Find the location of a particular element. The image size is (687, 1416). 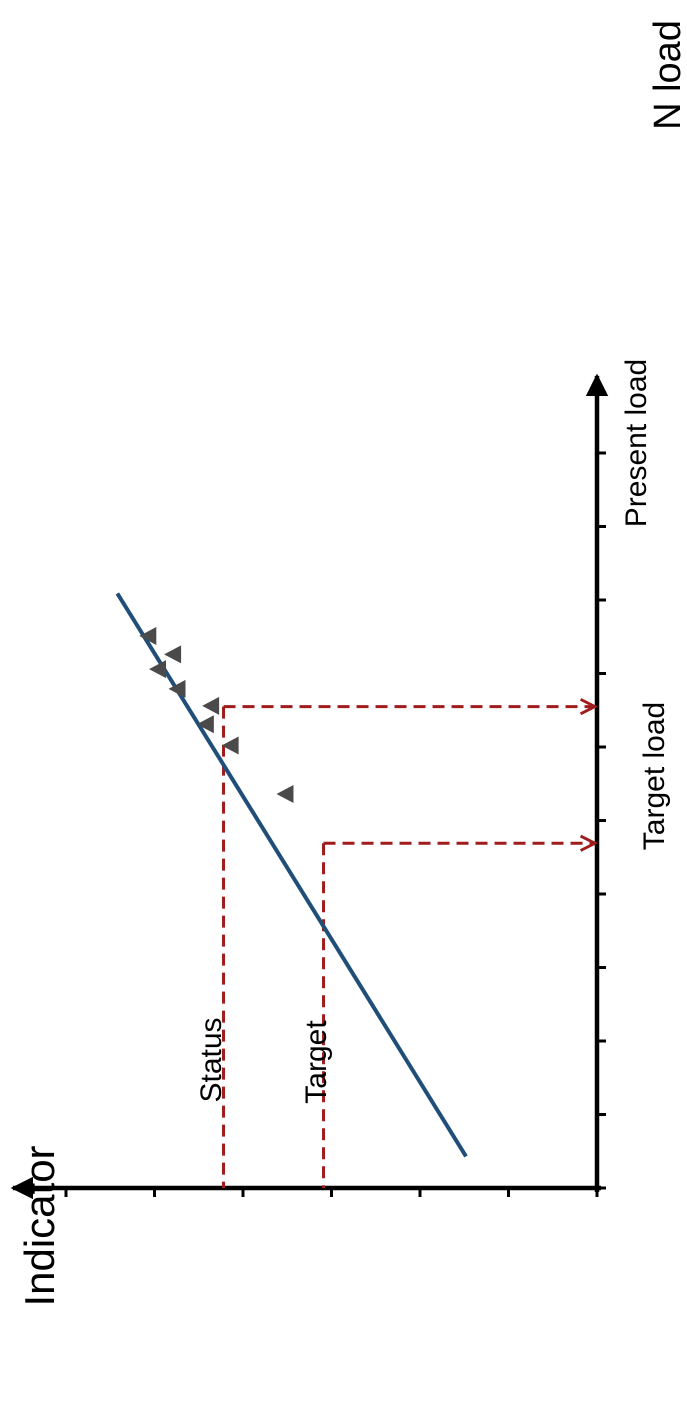

data-points is located at coordinates (216, 715).